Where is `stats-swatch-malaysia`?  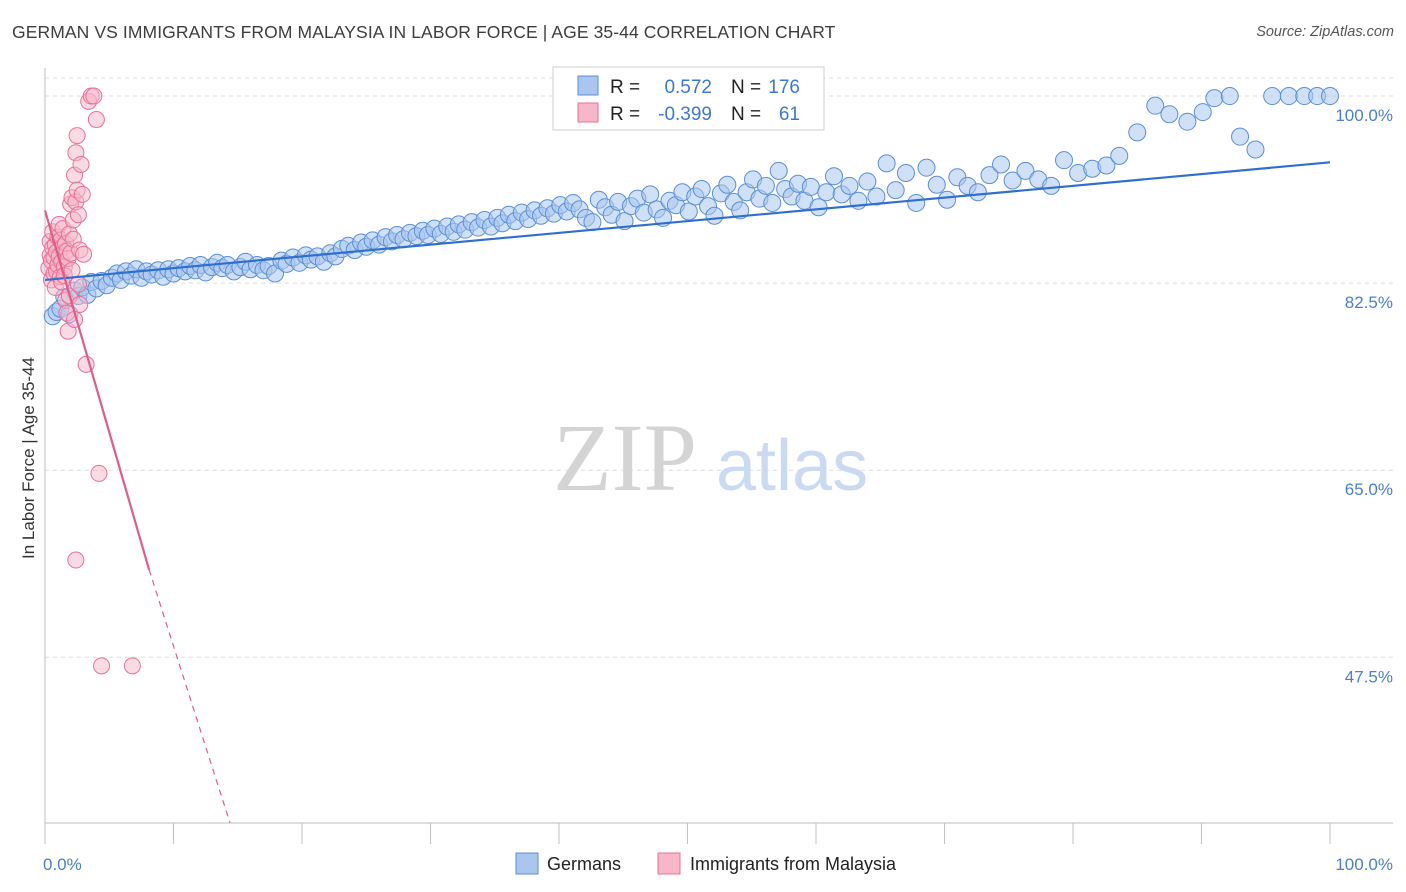 stats-swatch-malaysia is located at coordinates (588, 112).